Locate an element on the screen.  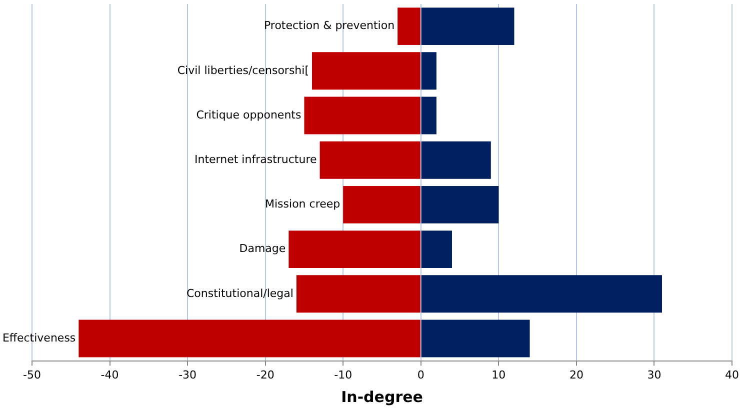
y-tick-label: Damage is located at coordinates (262, 249).